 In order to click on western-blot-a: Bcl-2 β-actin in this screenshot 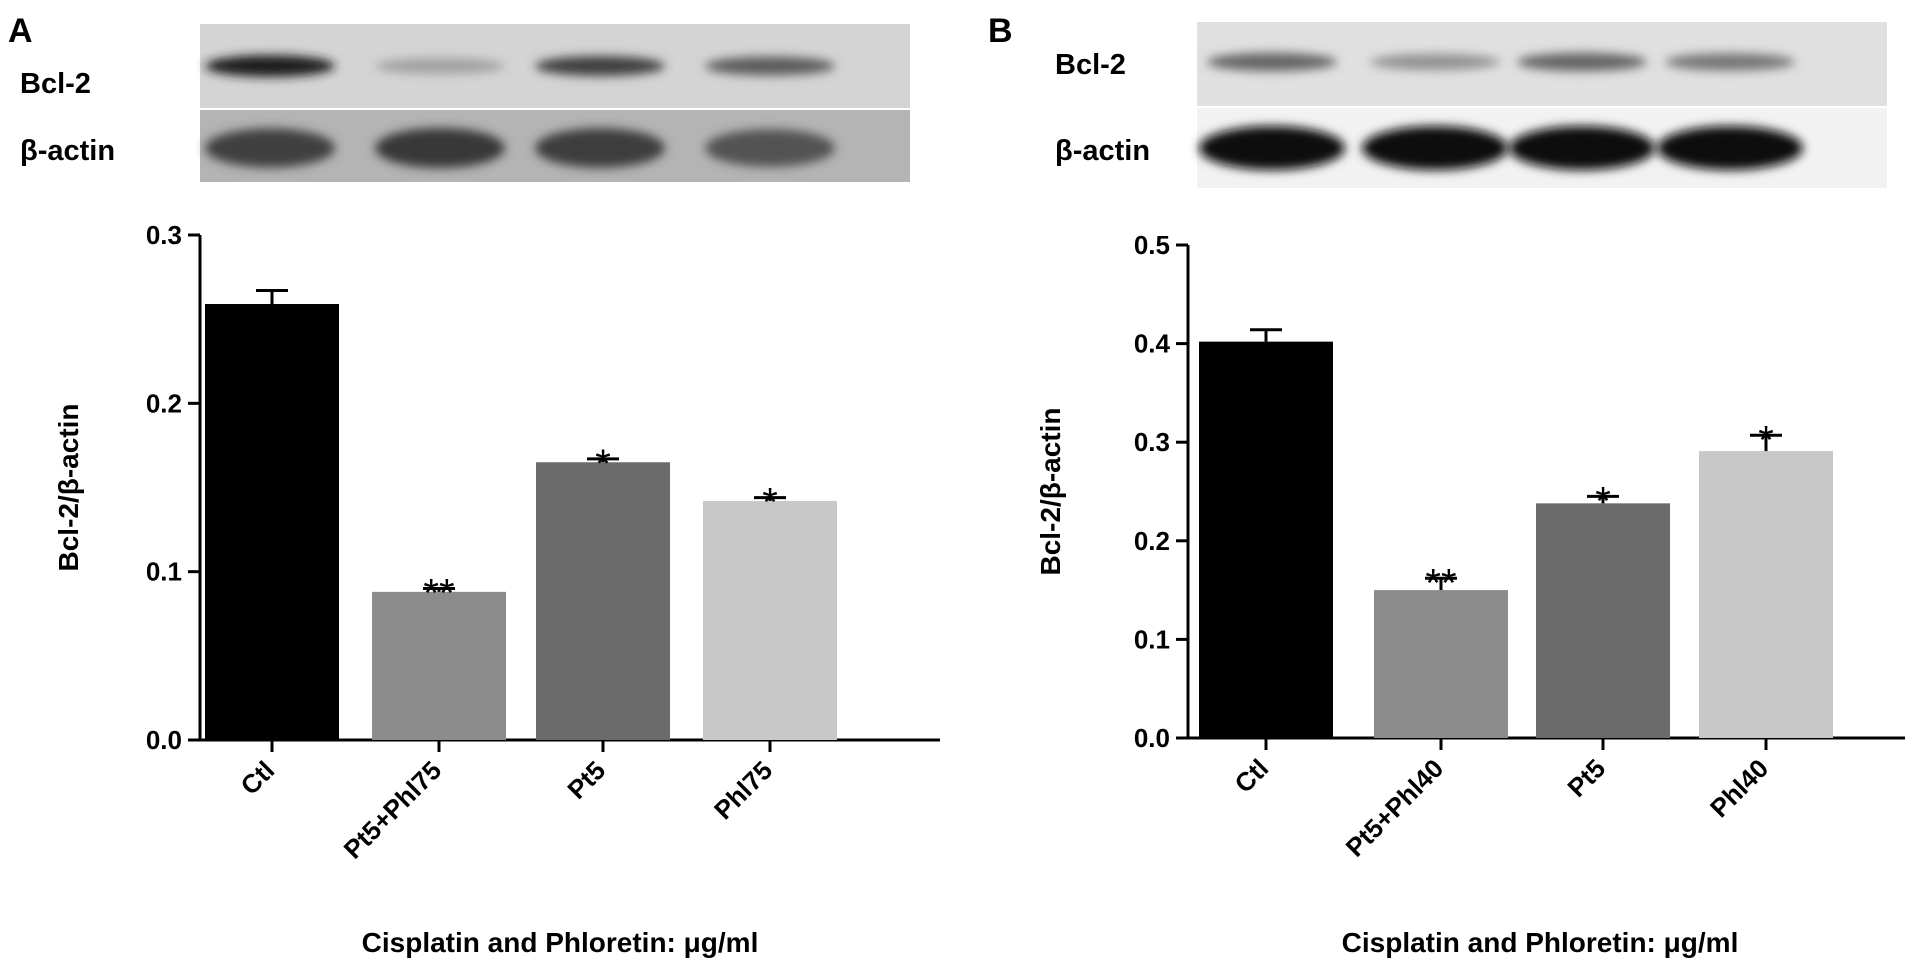, I will do `click(465, 103)`.